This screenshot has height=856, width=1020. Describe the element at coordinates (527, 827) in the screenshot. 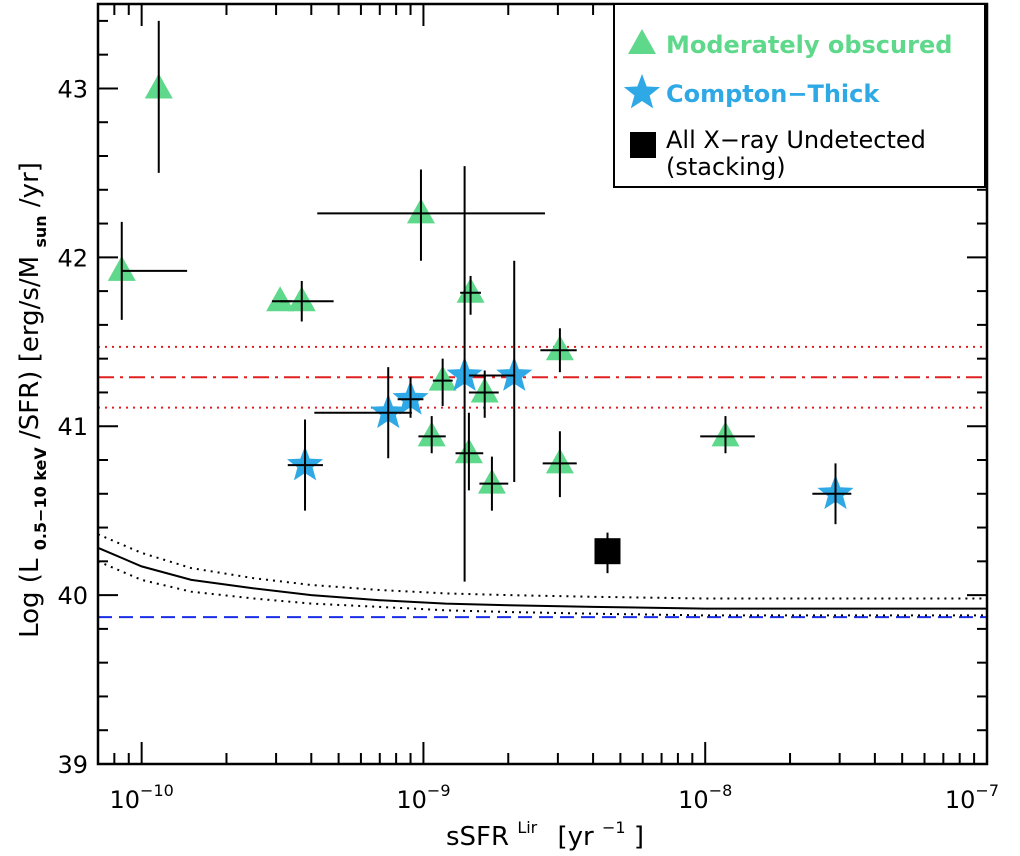

I see `x-axis-label-sup: Lir` at that location.